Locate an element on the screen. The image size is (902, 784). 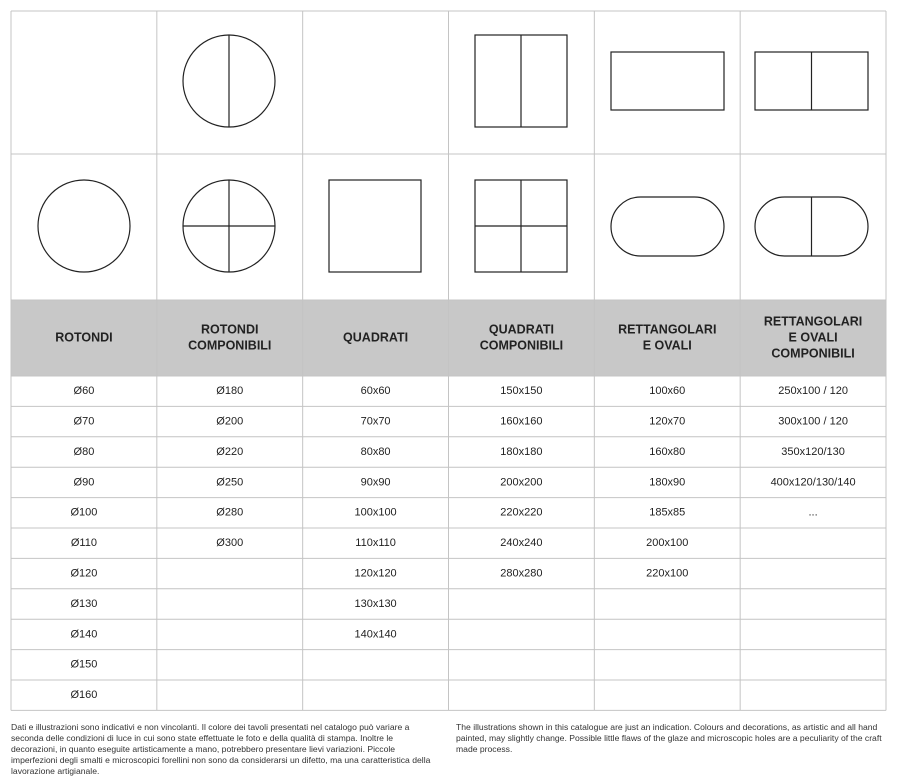
size-item: 350x120/130 is located at coordinates (813, 452).